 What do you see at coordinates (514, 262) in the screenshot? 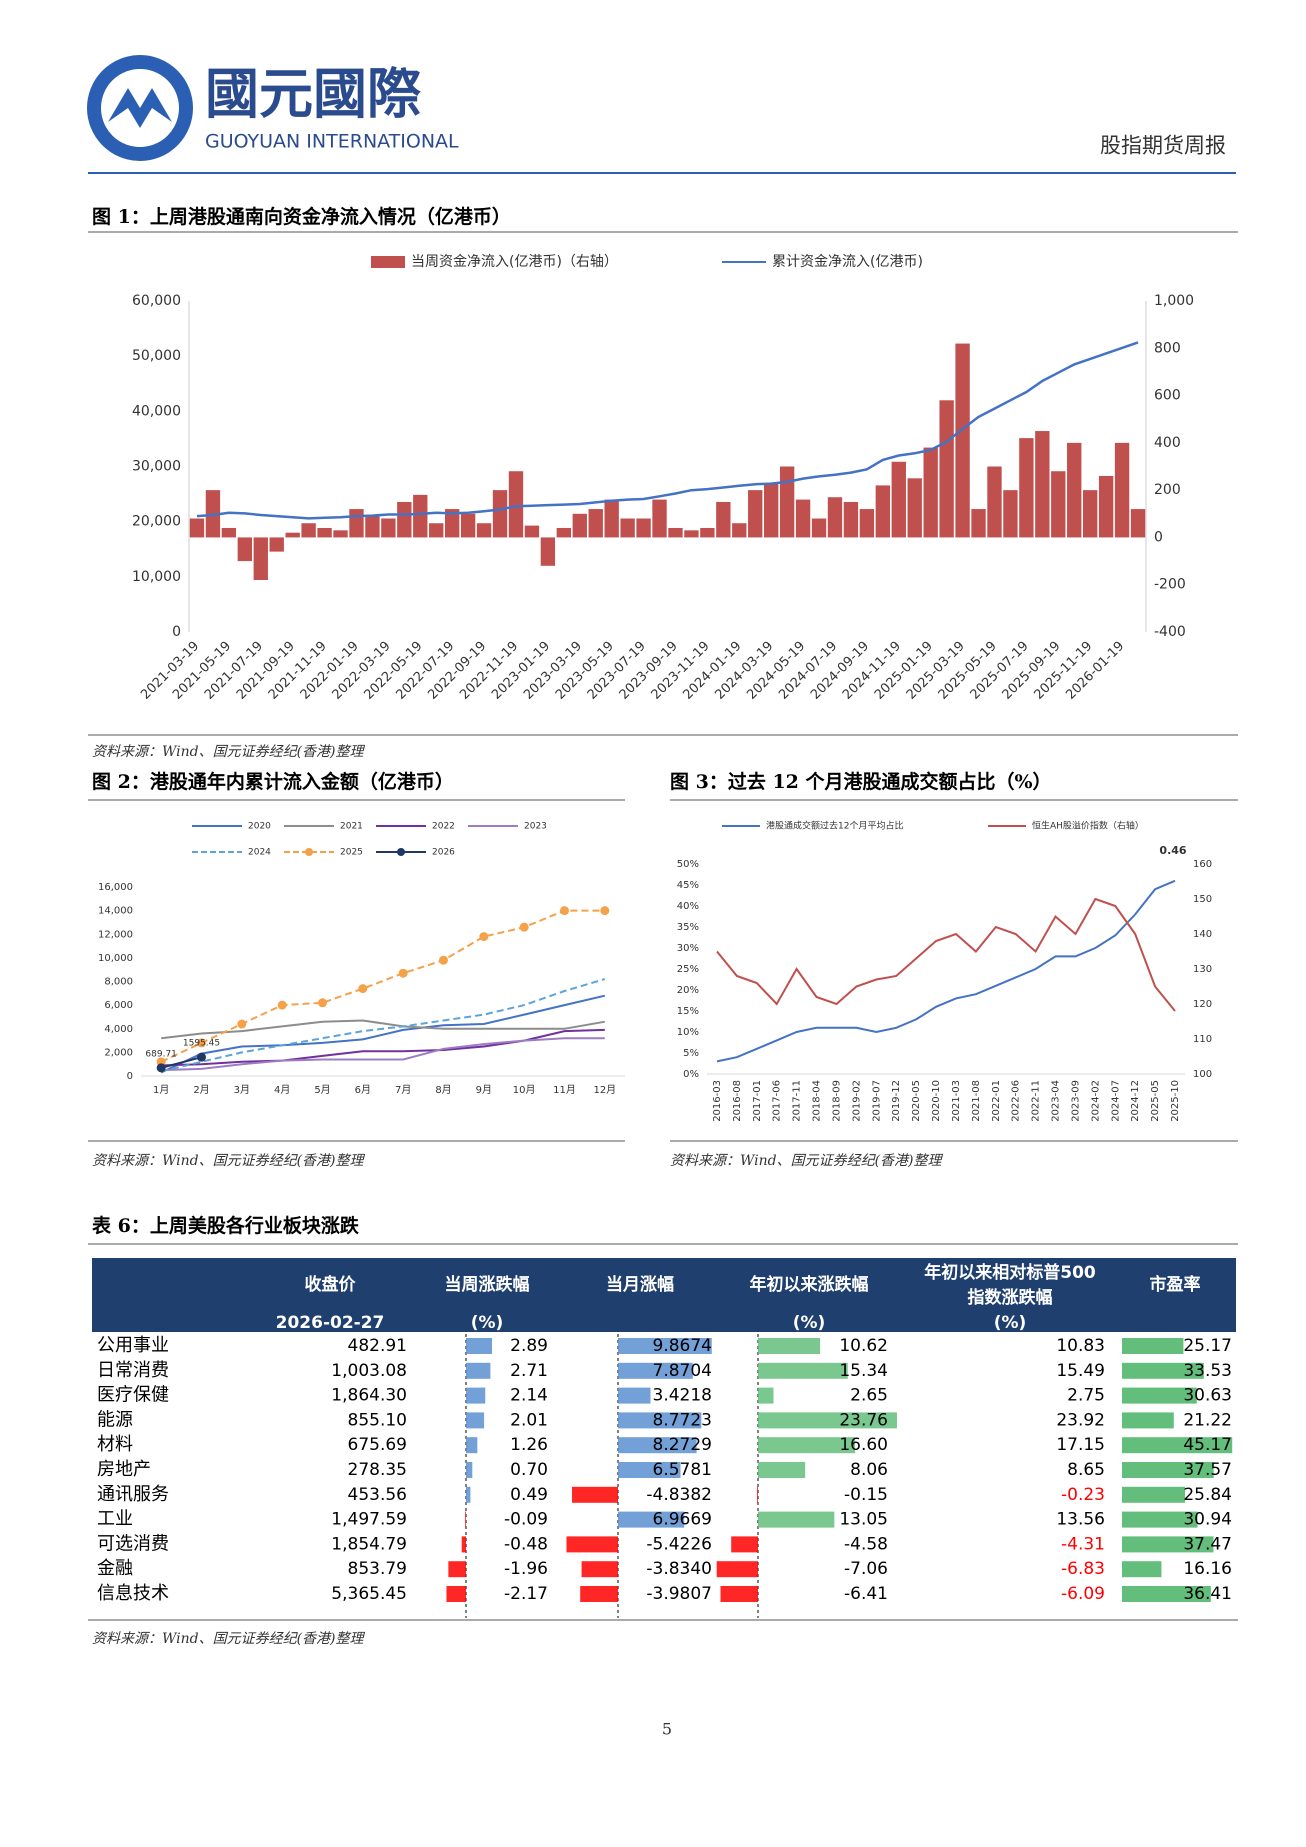
I see `legend-label: 当周资金净流入(亿港币)（右轴）` at bounding box center [514, 262].